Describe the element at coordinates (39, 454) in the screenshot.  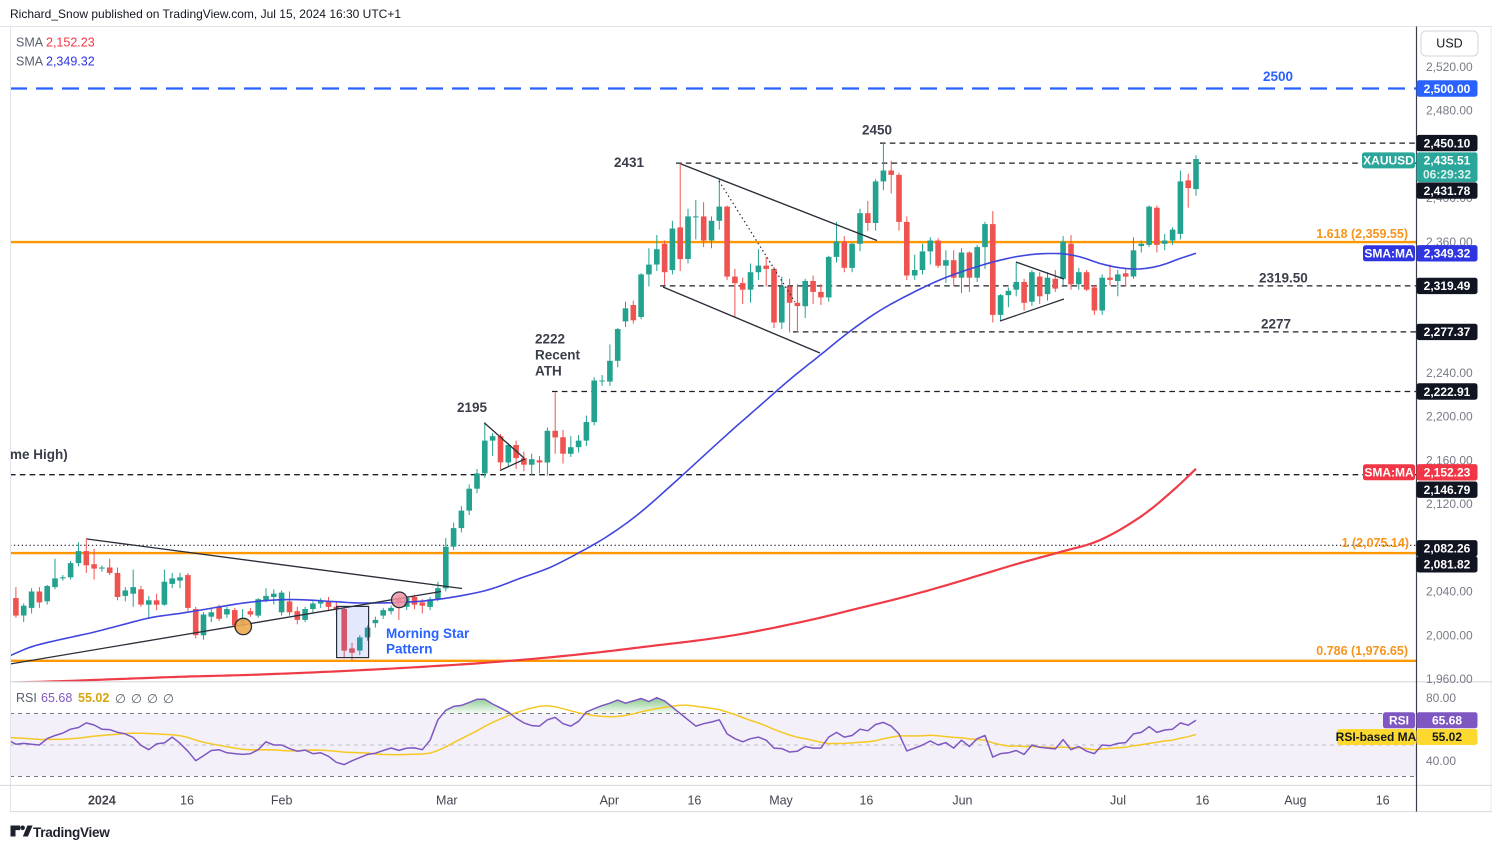
I see `svg-text: me High)` at that location.